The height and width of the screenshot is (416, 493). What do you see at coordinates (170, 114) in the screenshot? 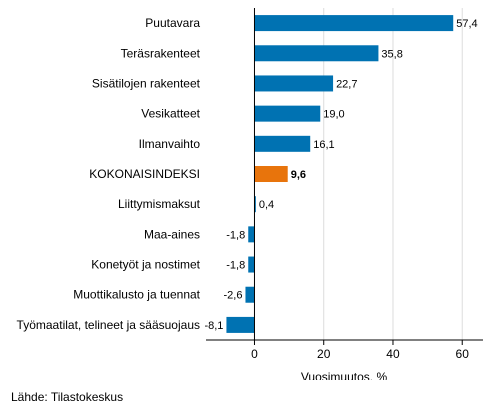
I see `category-label: Vesikatteet` at bounding box center [170, 114].